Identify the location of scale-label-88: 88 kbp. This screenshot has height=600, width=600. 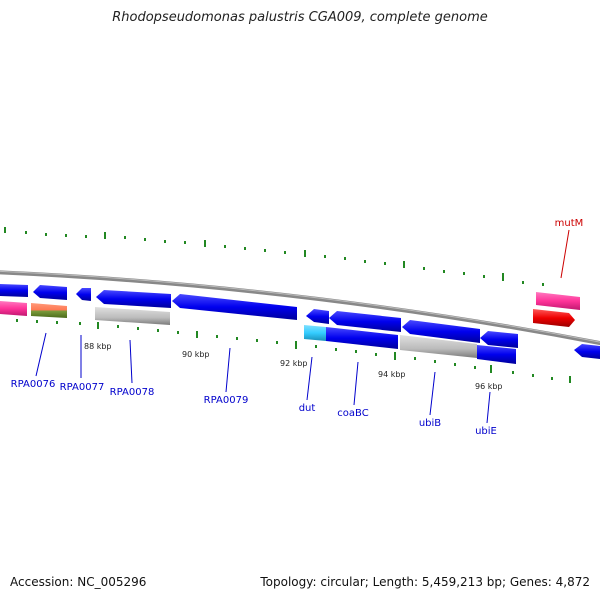
(98, 346).